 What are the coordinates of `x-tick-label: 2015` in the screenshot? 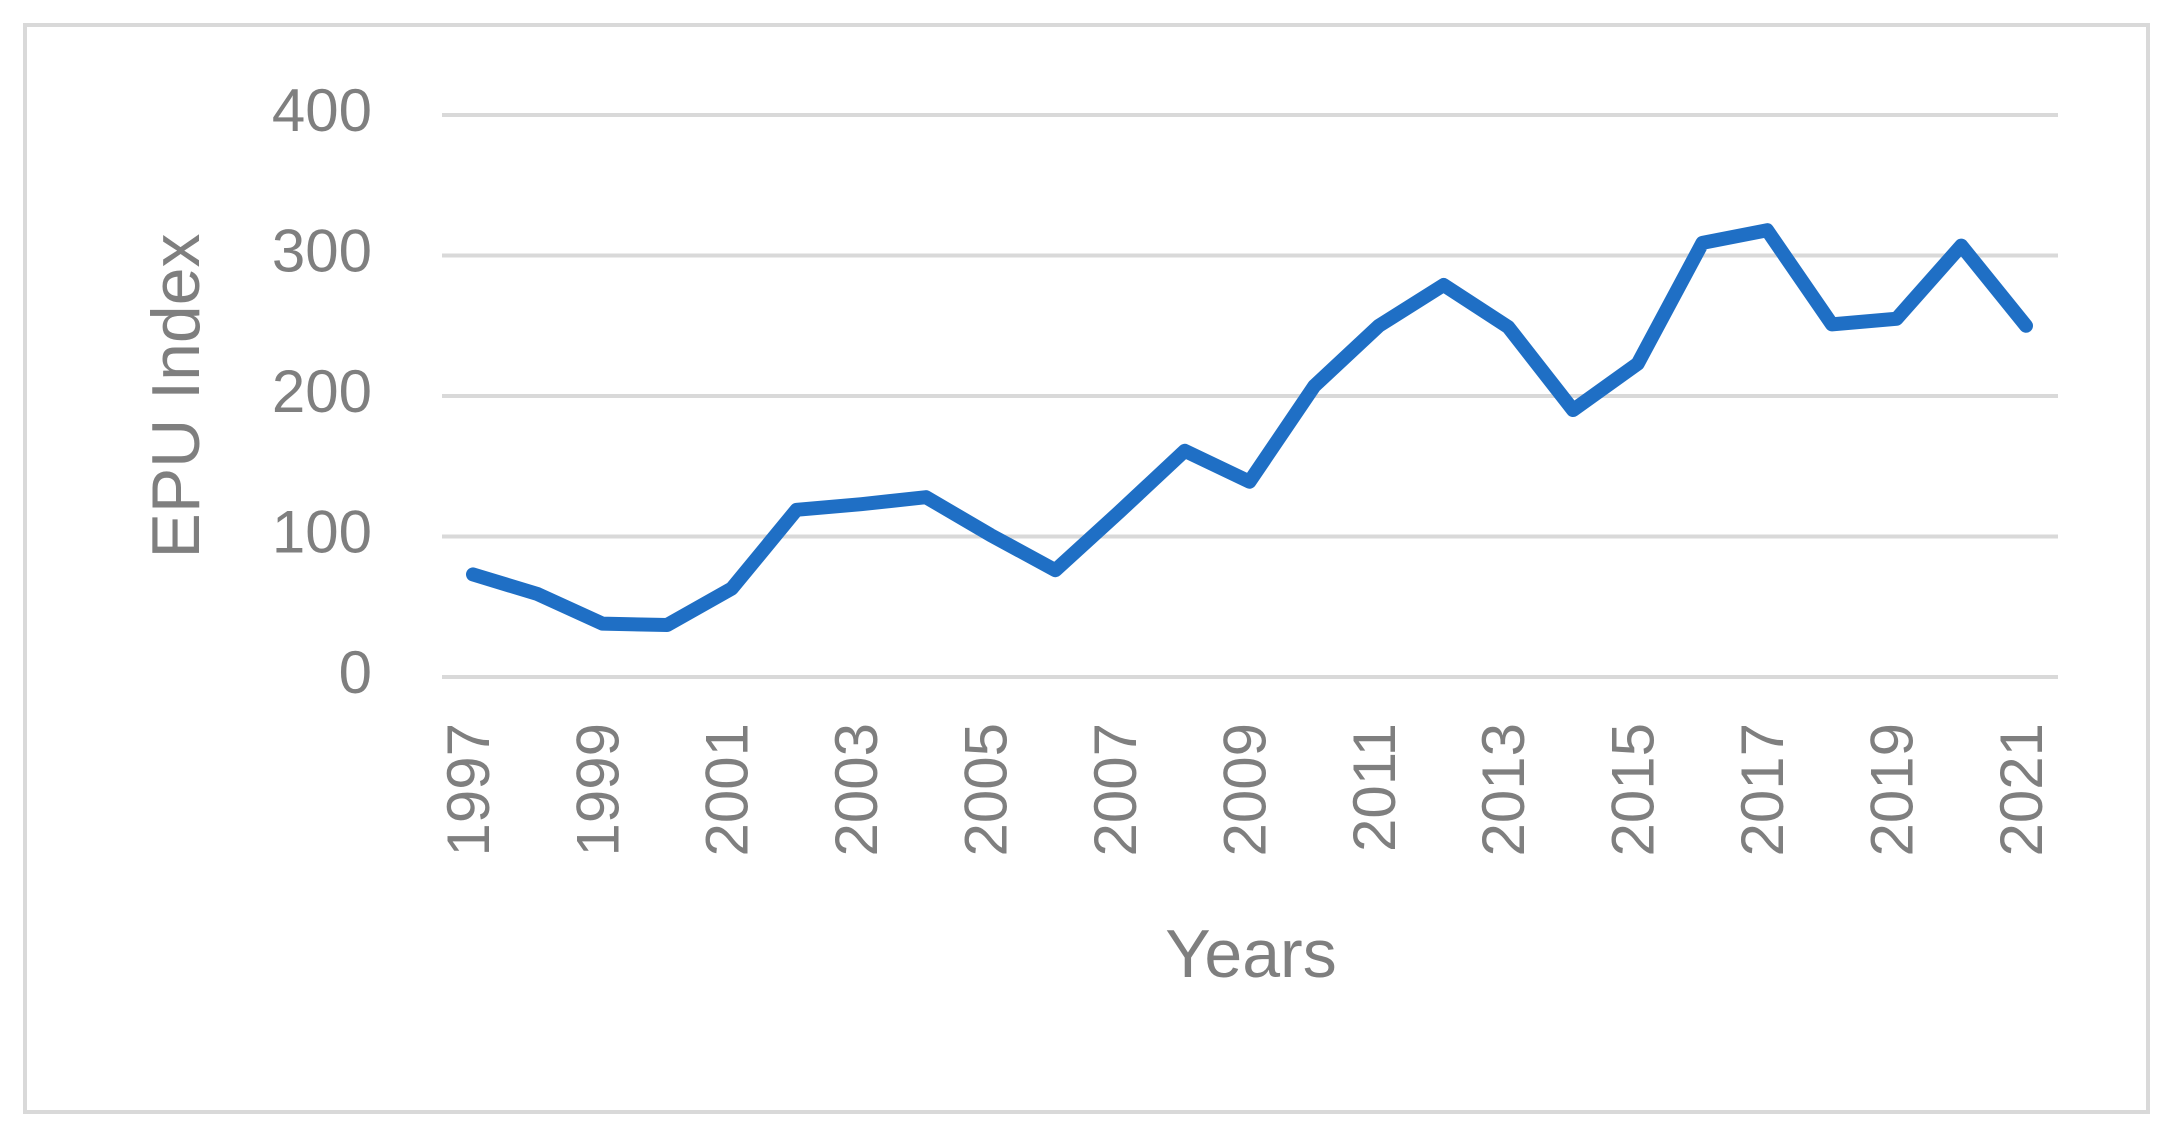 It's located at (1633, 789).